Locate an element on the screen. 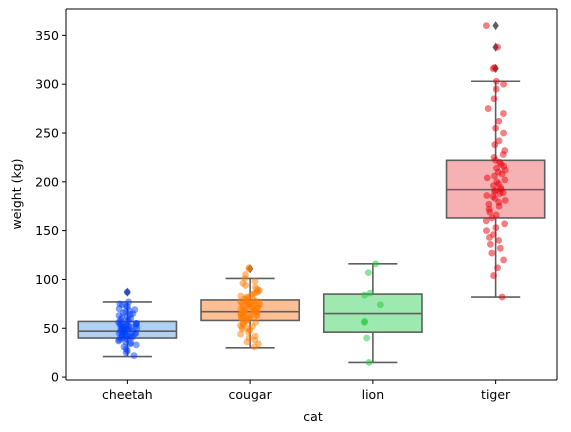 This screenshot has height=432, width=571. y-tick-label-150: 150 is located at coordinates (47, 230).